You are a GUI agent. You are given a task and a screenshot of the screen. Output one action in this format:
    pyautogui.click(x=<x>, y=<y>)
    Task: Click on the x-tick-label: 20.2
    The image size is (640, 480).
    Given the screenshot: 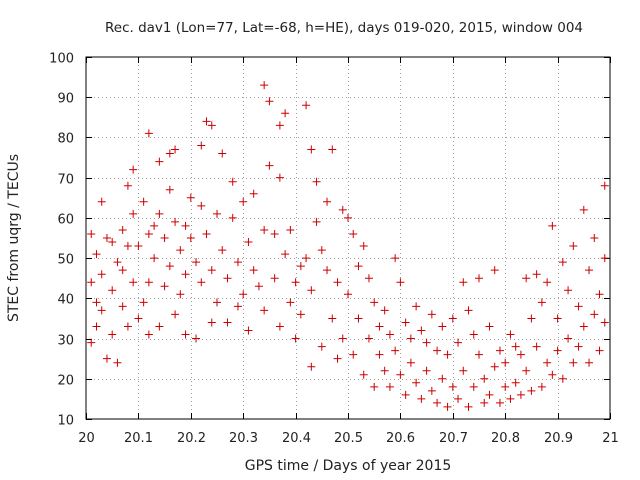 What is the action you would take?
    pyautogui.click(x=191, y=438)
    